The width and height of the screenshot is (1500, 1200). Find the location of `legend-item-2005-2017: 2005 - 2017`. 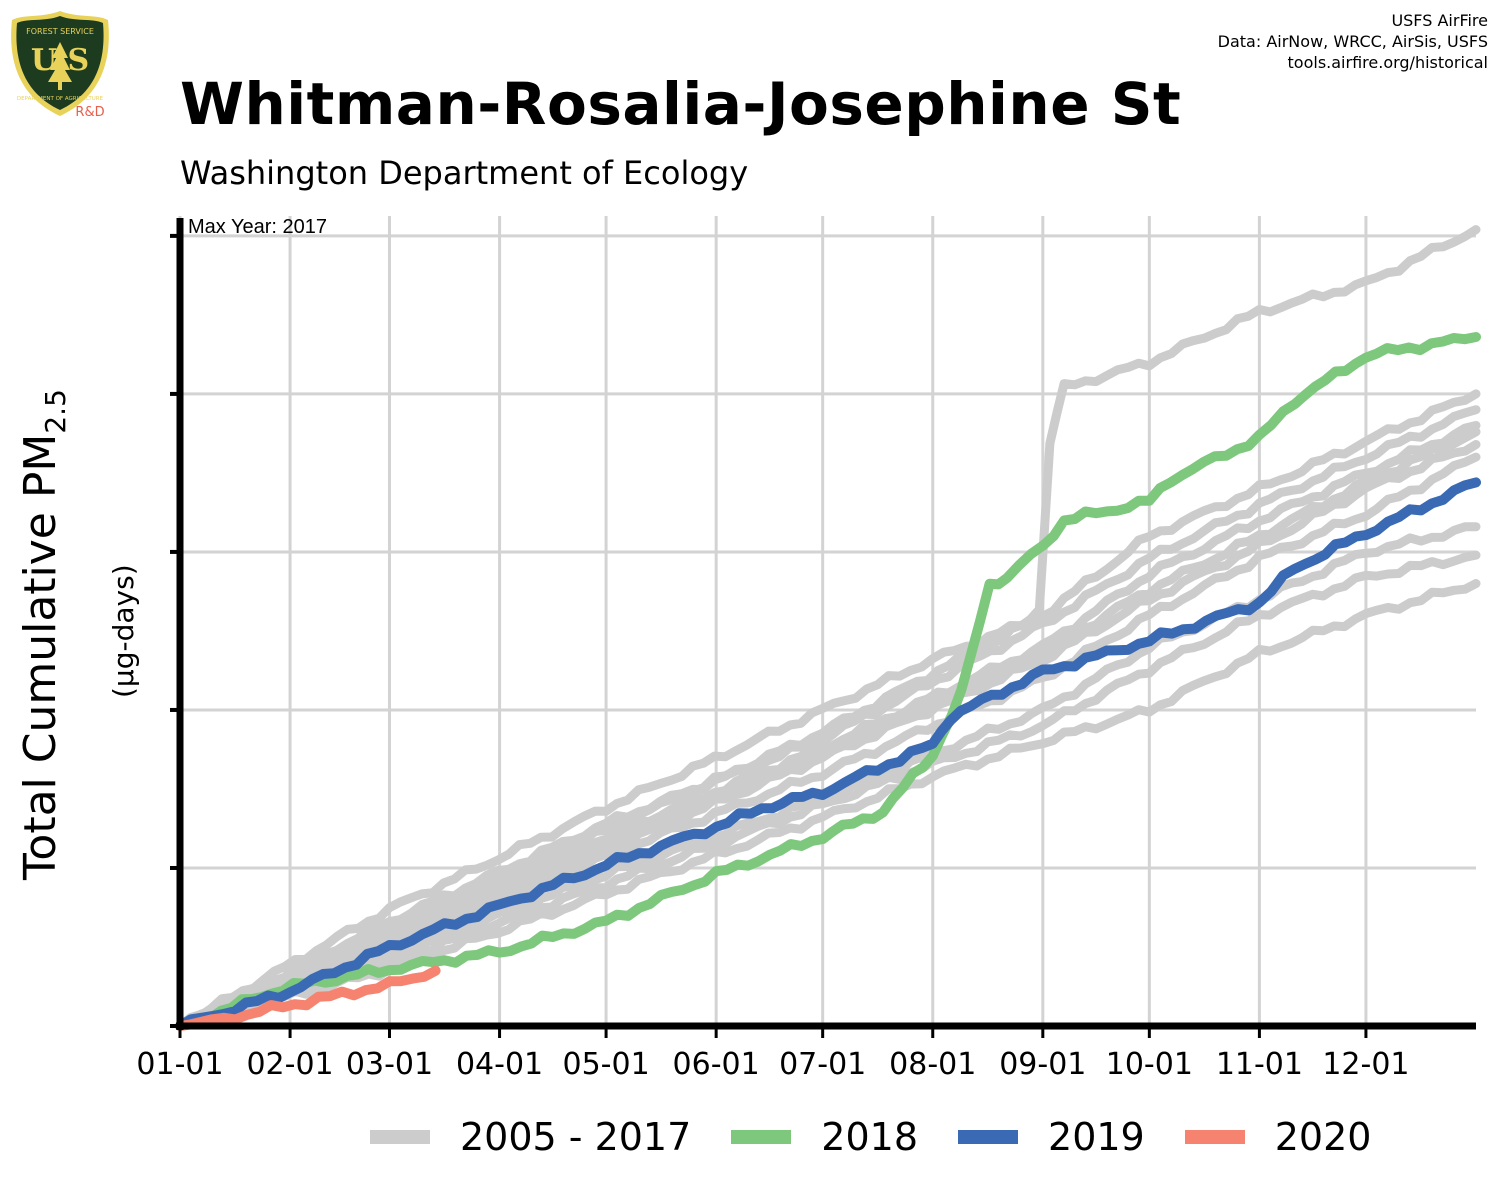

legend-item-2005-2017: 2005 - 2017 is located at coordinates (530, 1137).